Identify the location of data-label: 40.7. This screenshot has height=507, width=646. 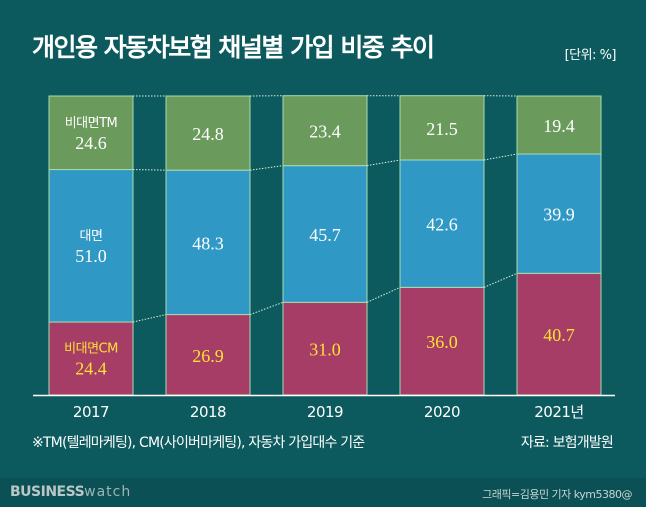
(559, 335).